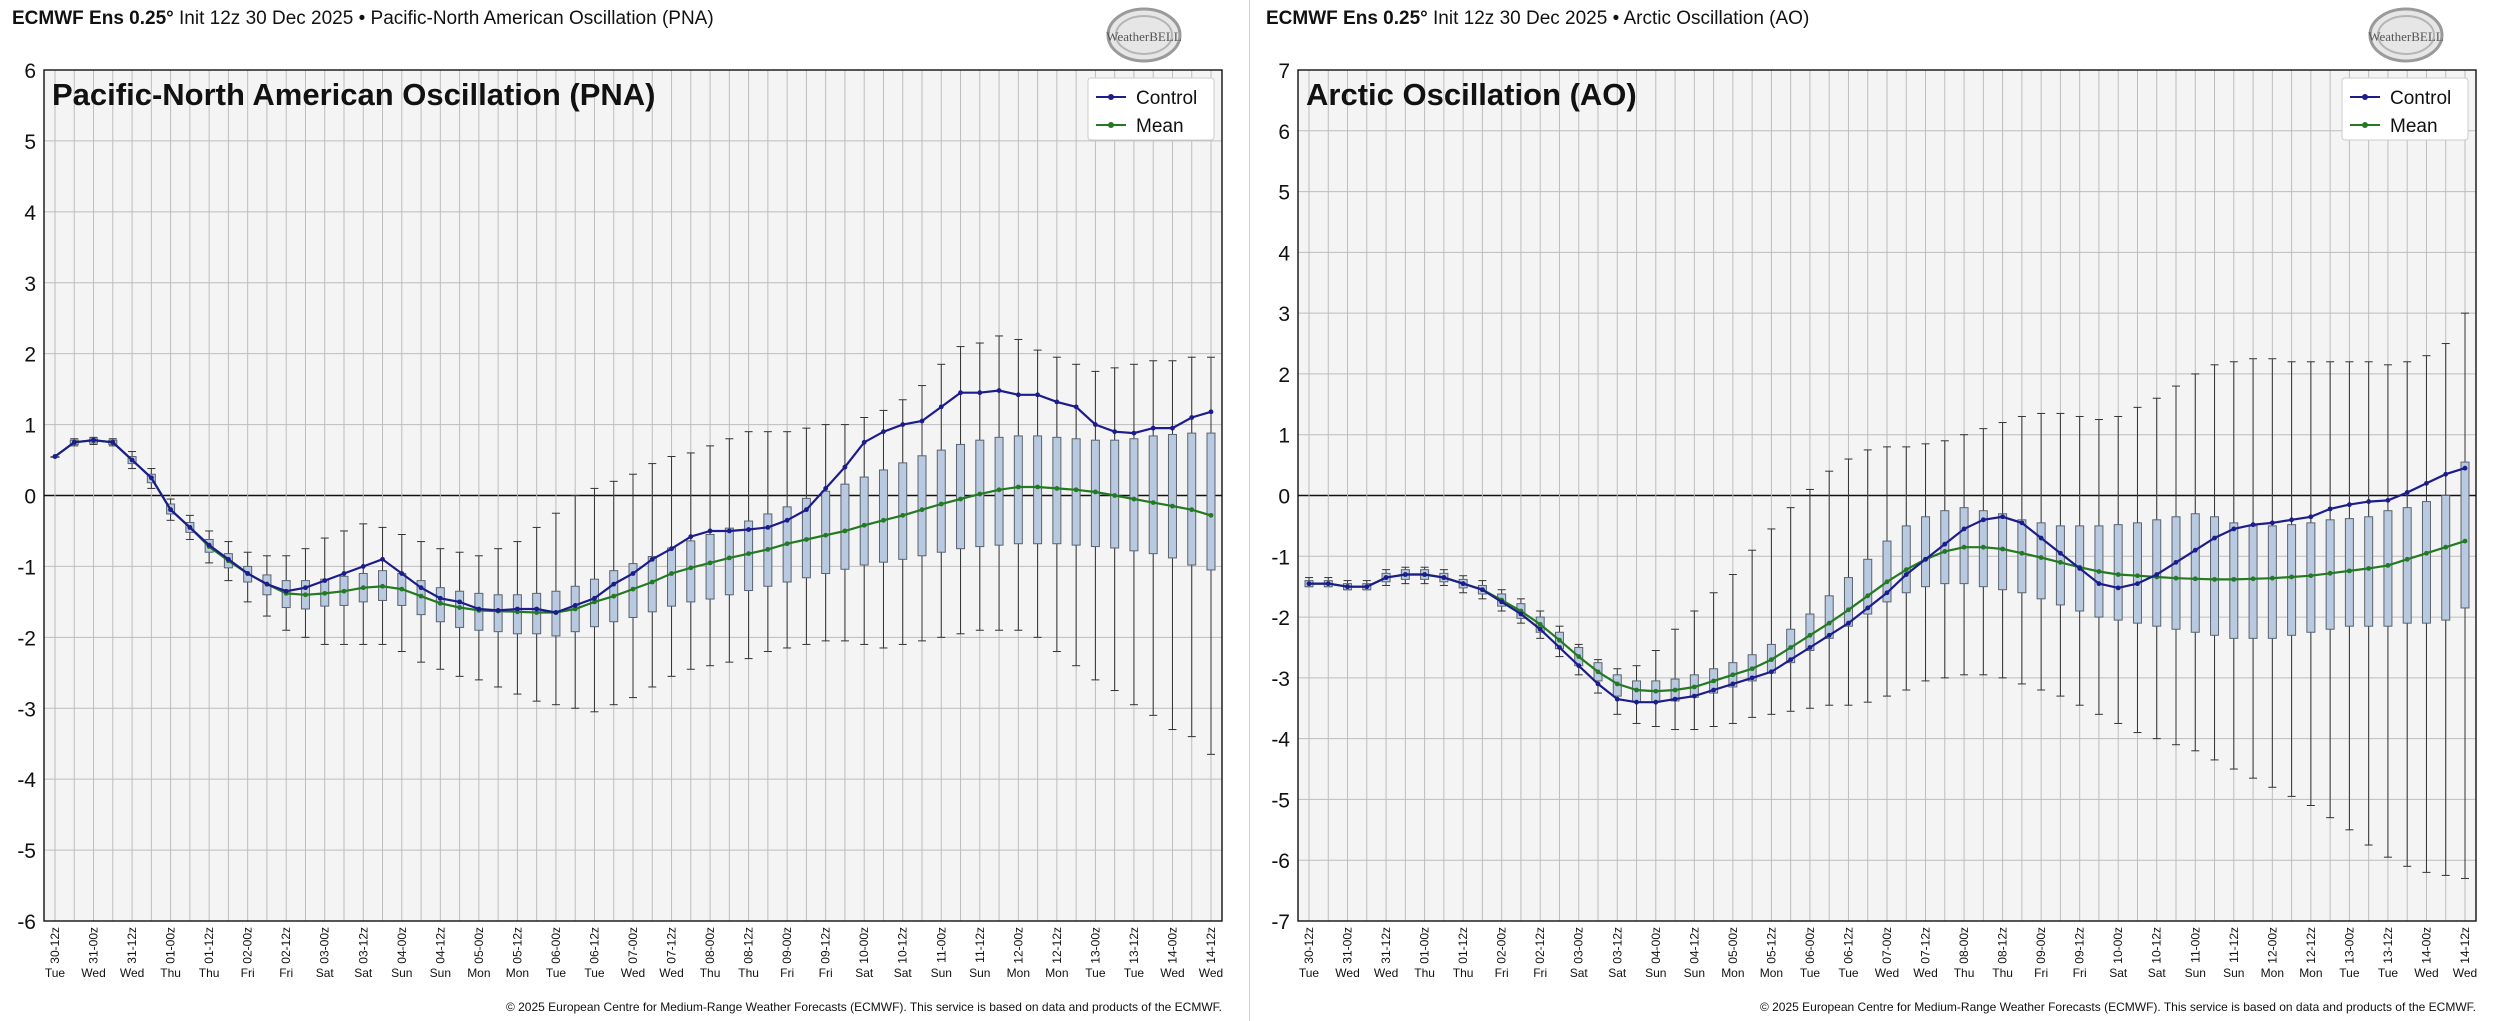 The height and width of the screenshot is (1021, 2500). Describe the element at coordinates (171, 945) in the screenshot. I see `pna-x-tick-label: 01-00z` at that location.